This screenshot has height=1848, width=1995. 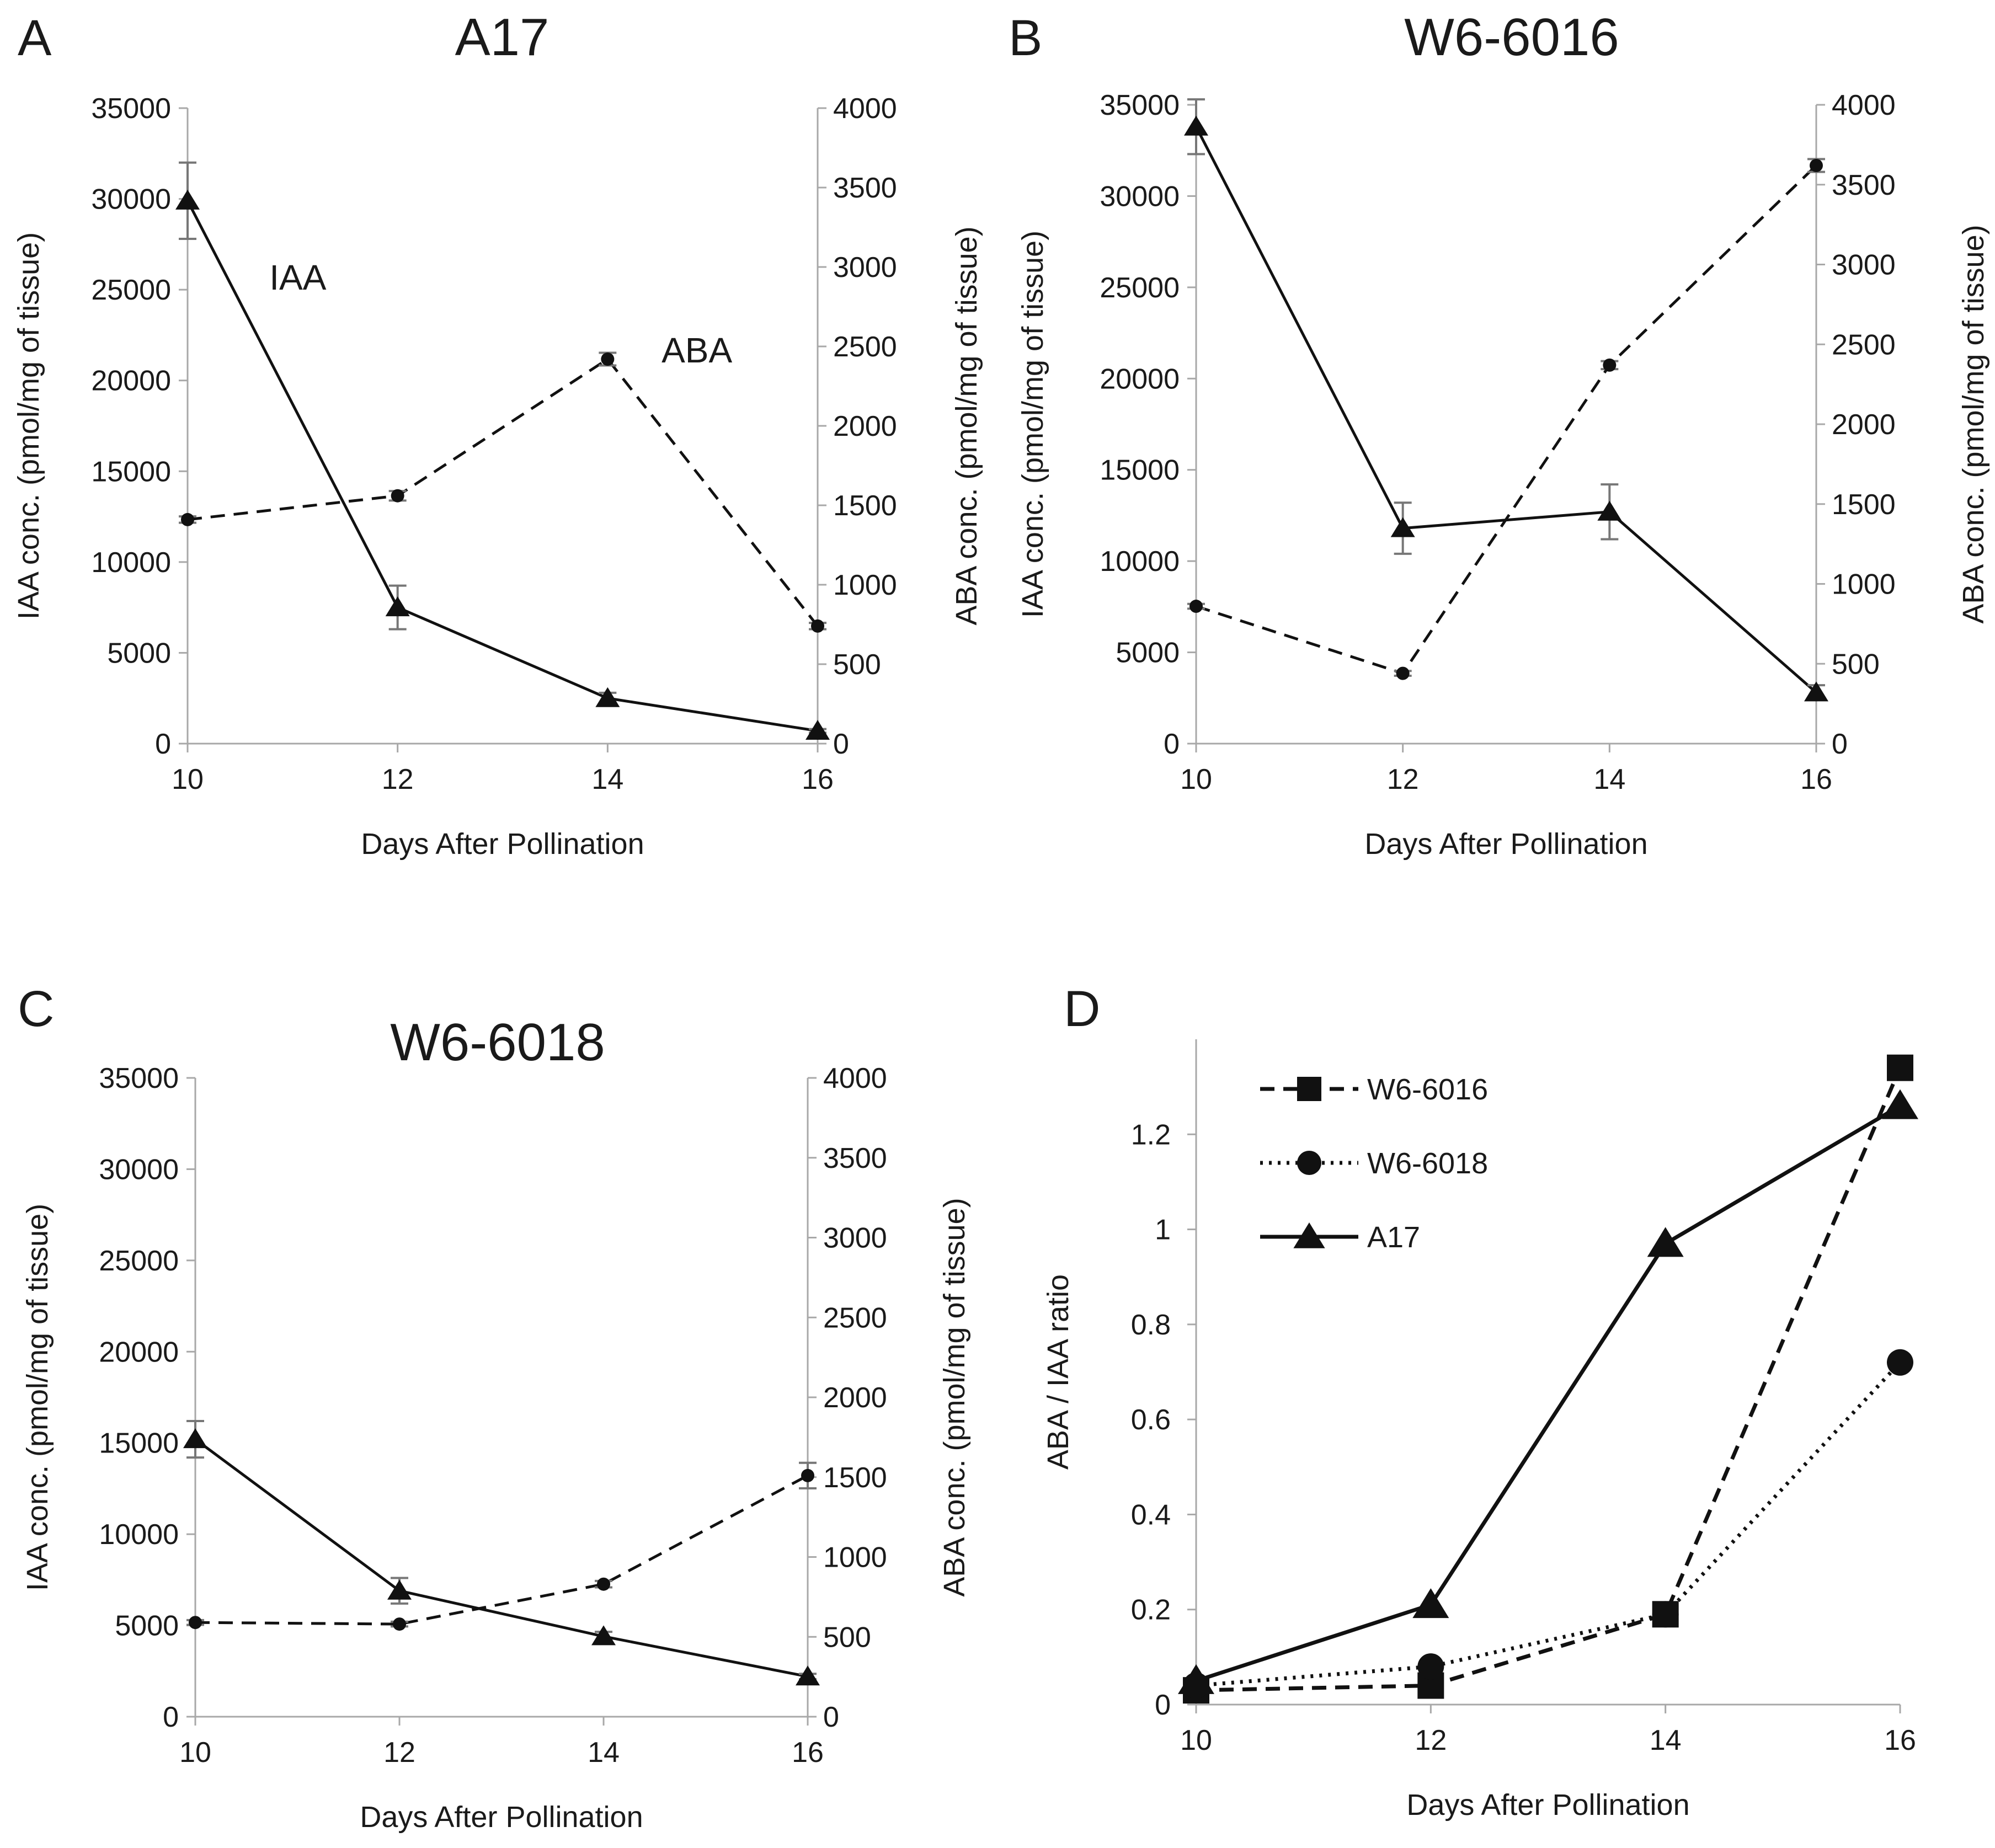 What do you see at coordinates (1151, 1135) in the screenshot?
I see `y-tick-label: 1.2` at bounding box center [1151, 1135].